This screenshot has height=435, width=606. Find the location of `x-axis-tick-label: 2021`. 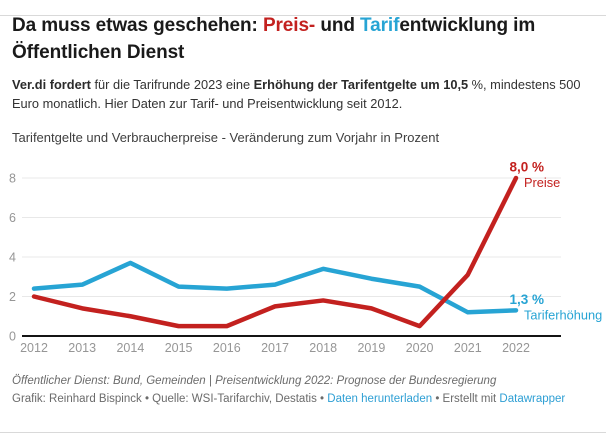

x-axis-tick-label: 2021 is located at coordinates (468, 348).